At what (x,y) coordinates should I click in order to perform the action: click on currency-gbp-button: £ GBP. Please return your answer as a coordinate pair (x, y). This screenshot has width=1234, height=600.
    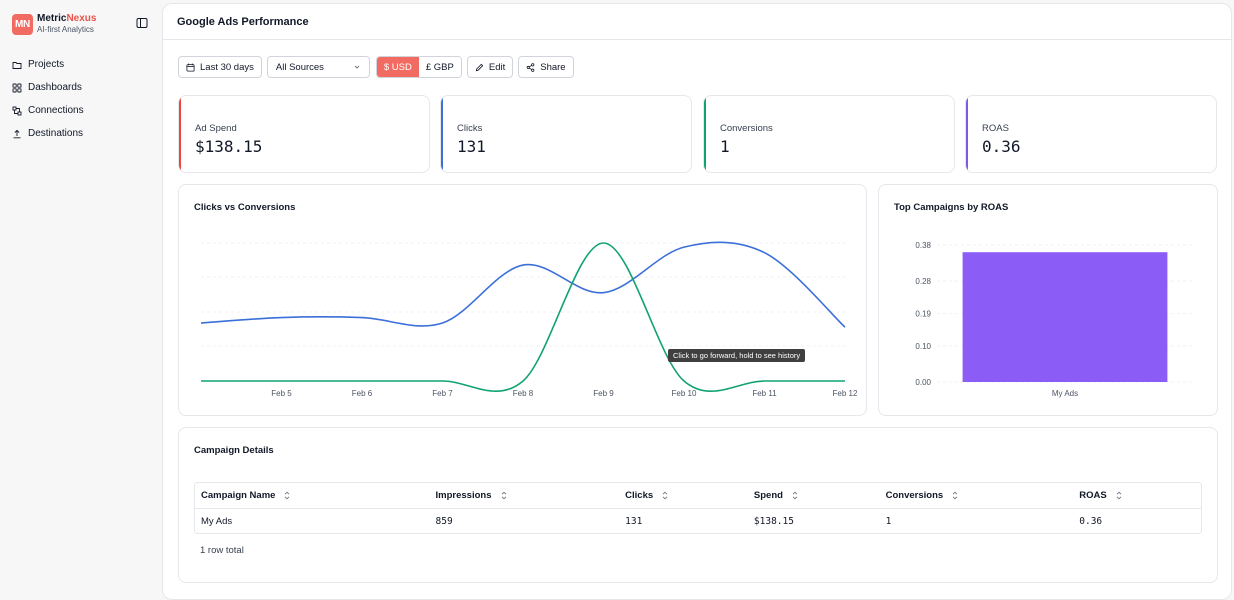
    Looking at the image, I should click on (439, 67).